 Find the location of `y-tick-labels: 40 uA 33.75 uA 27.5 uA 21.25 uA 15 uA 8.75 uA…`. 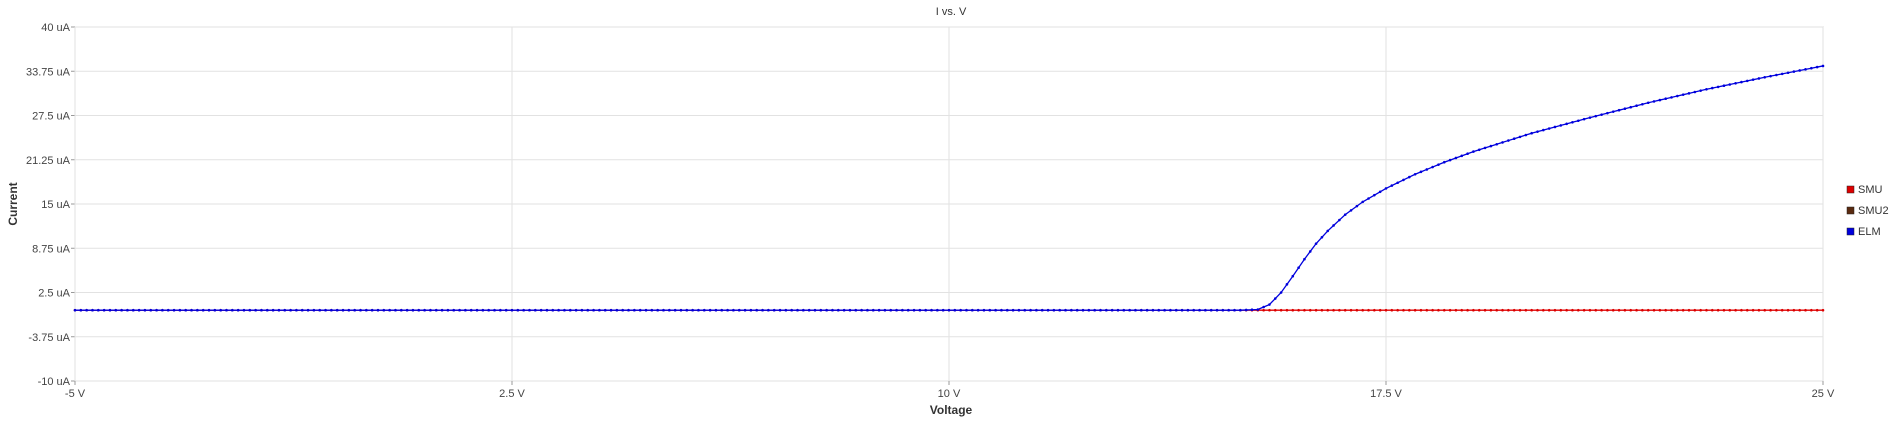

y-tick-labels: 40 uA 33.75 uA 27.5 uA 21.25 uA 15 uA 8.75 uA… is located at coordinates (48, 205).